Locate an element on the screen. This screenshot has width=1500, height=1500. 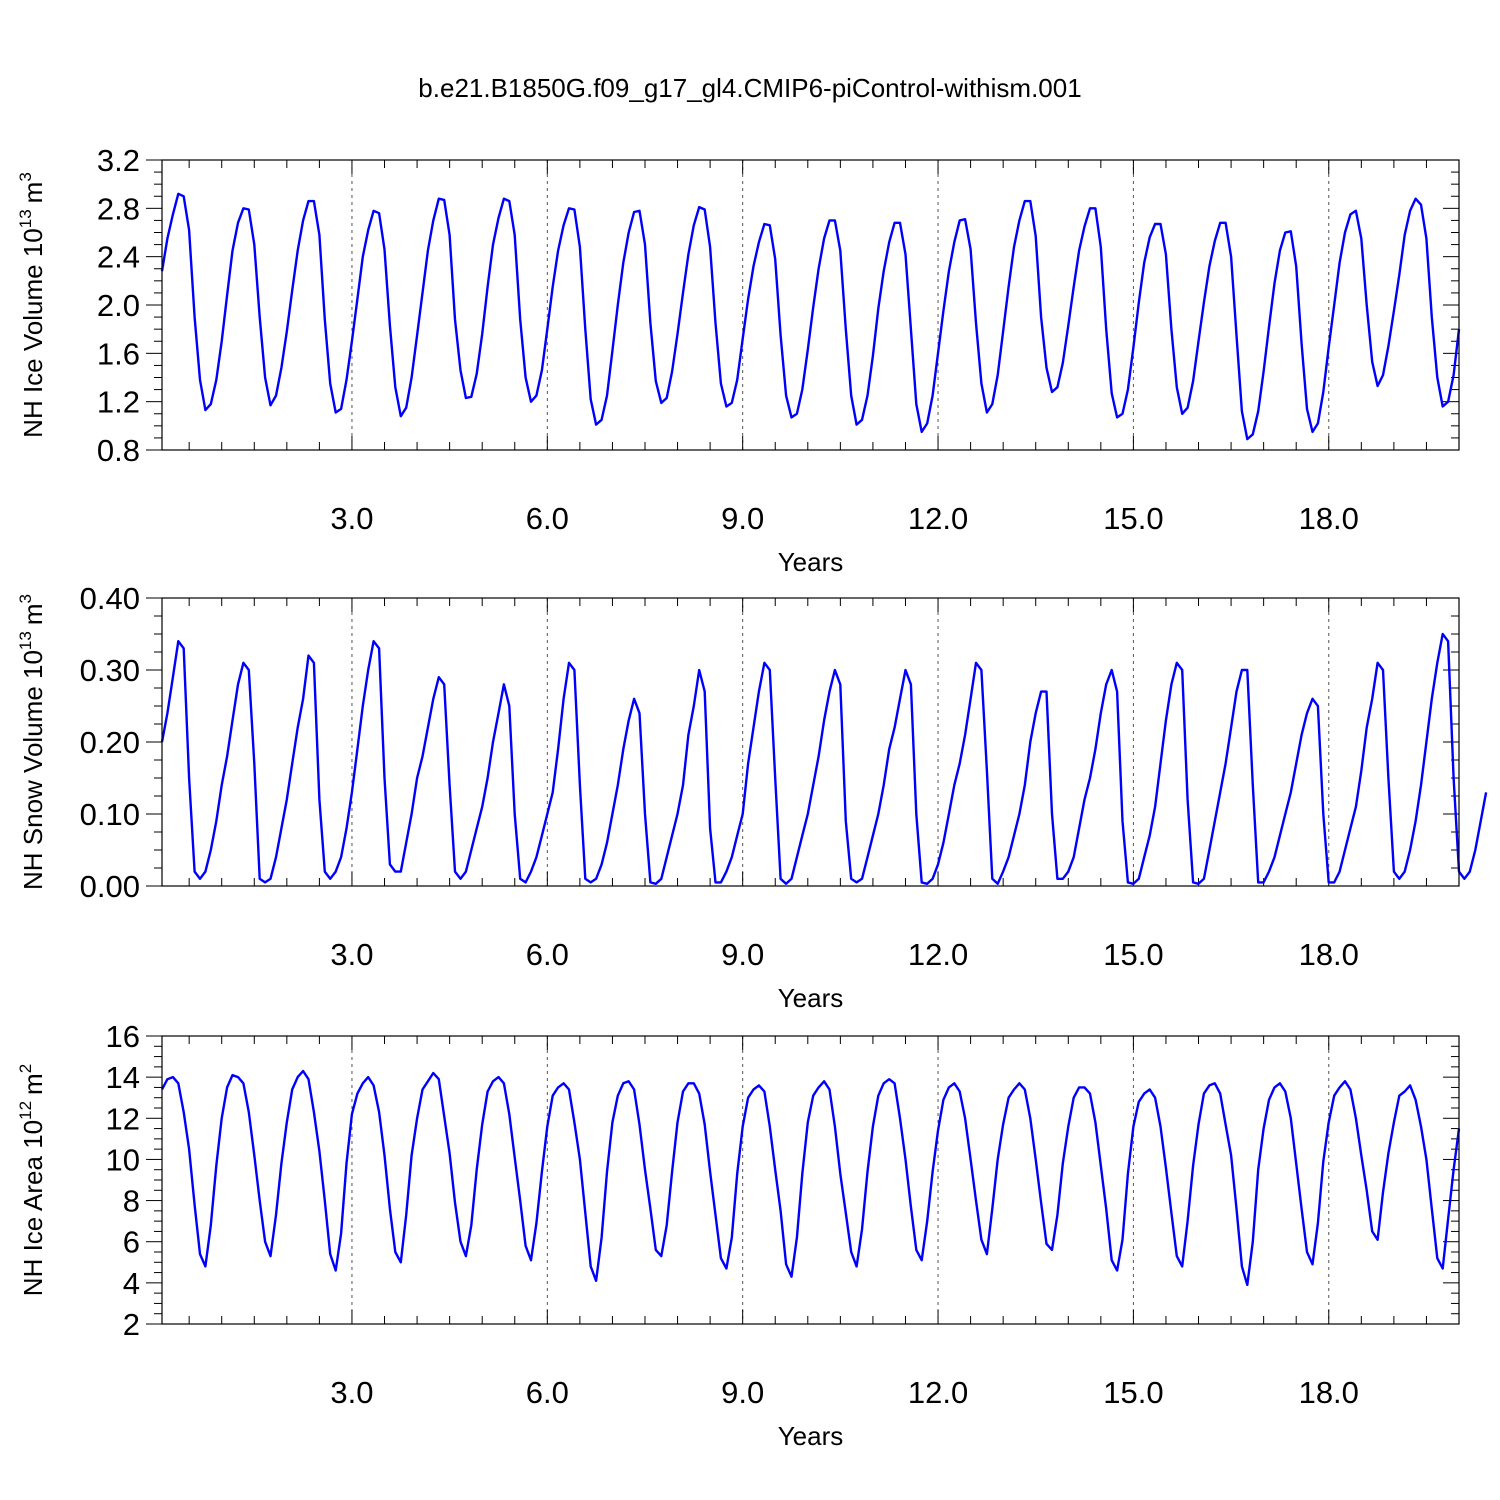
y-tick-label: 0.8 is located at coordinates (118, 450).